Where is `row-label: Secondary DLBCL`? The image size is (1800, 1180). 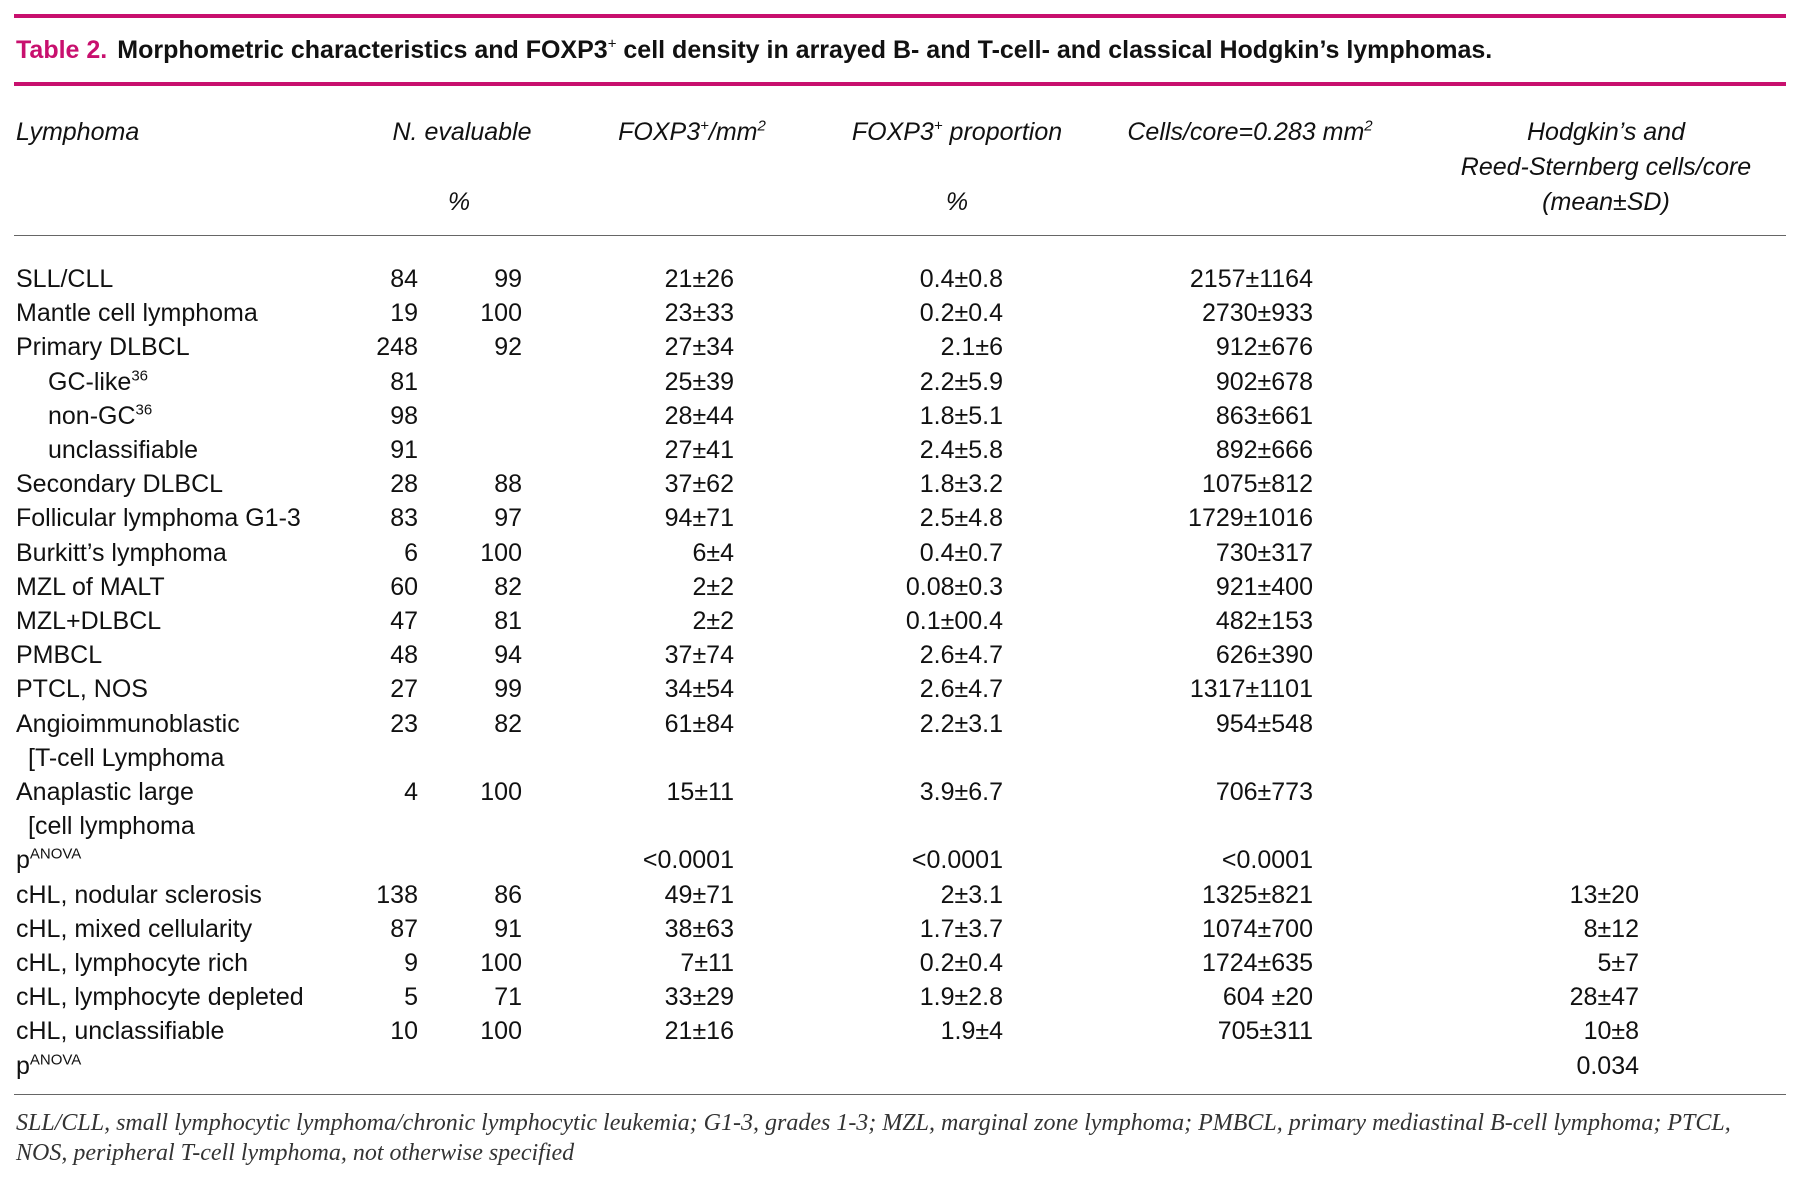
row-label: Secondary DLBCL is located at coordinates (119, 484).